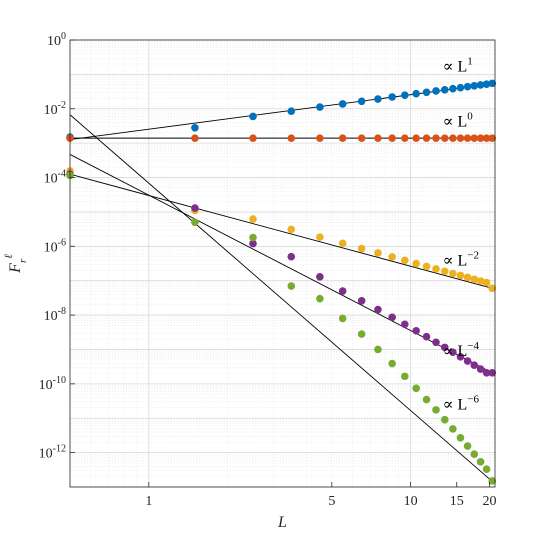  I want to click on y-tick-label: 10⁻², so click(55, 109).